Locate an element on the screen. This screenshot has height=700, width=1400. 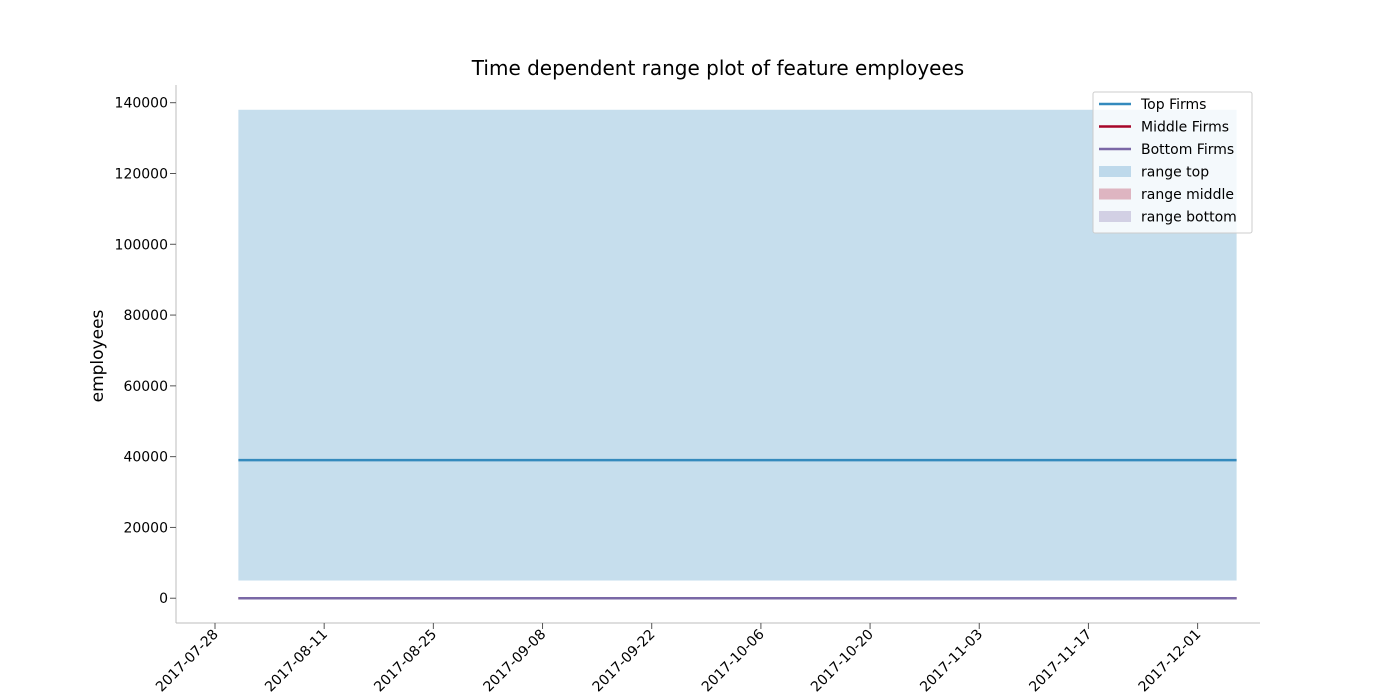
legend-label: range bottom is located at coordinates (1189, 218).